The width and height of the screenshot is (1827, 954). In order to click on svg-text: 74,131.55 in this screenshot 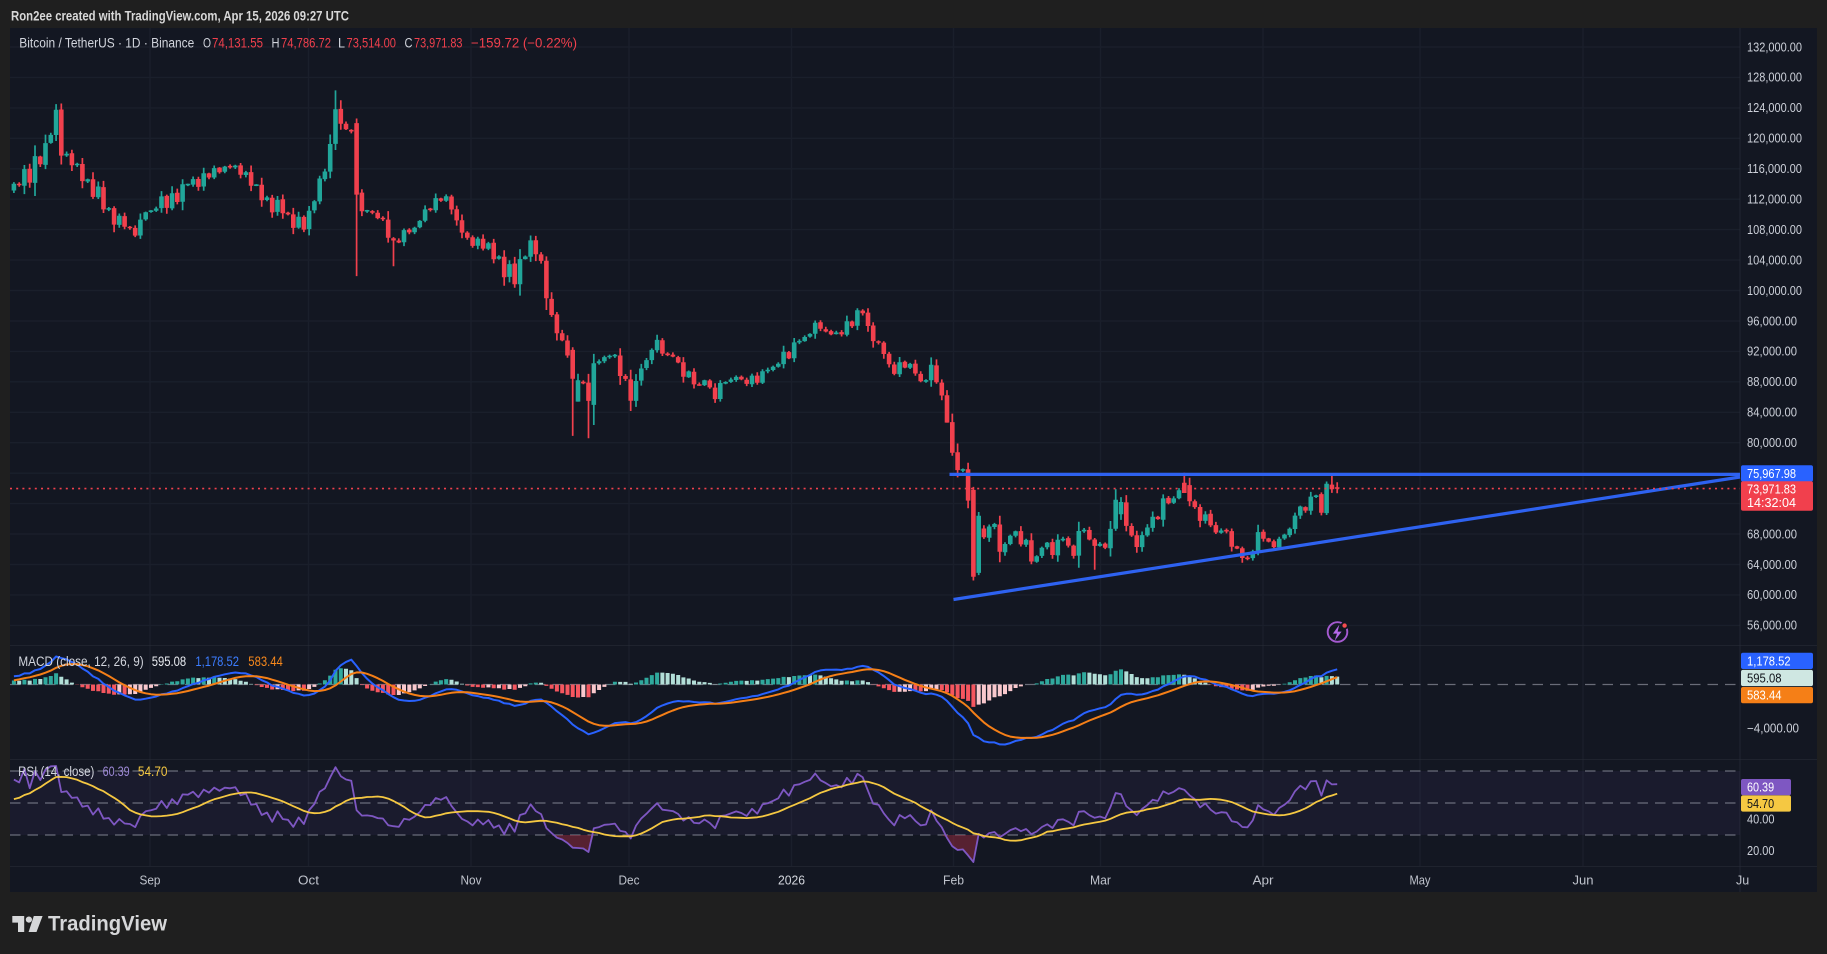, I will do `click(237, 43)`.